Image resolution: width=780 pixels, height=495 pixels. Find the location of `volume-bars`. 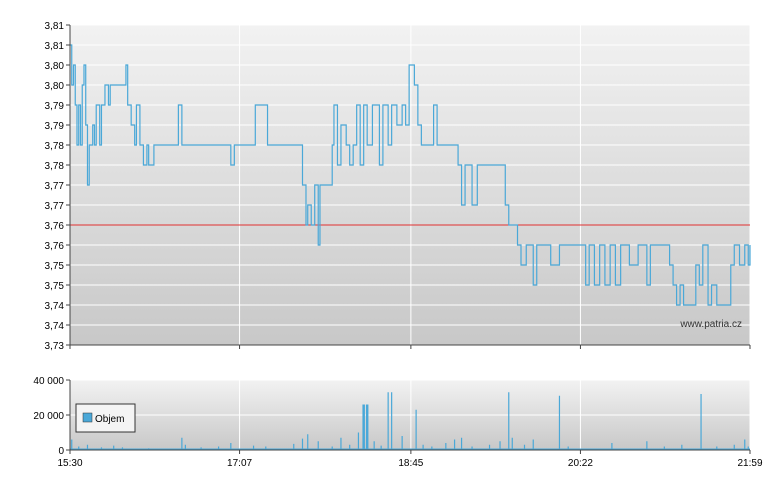

volume-bars is located at coordinates (410, 421).